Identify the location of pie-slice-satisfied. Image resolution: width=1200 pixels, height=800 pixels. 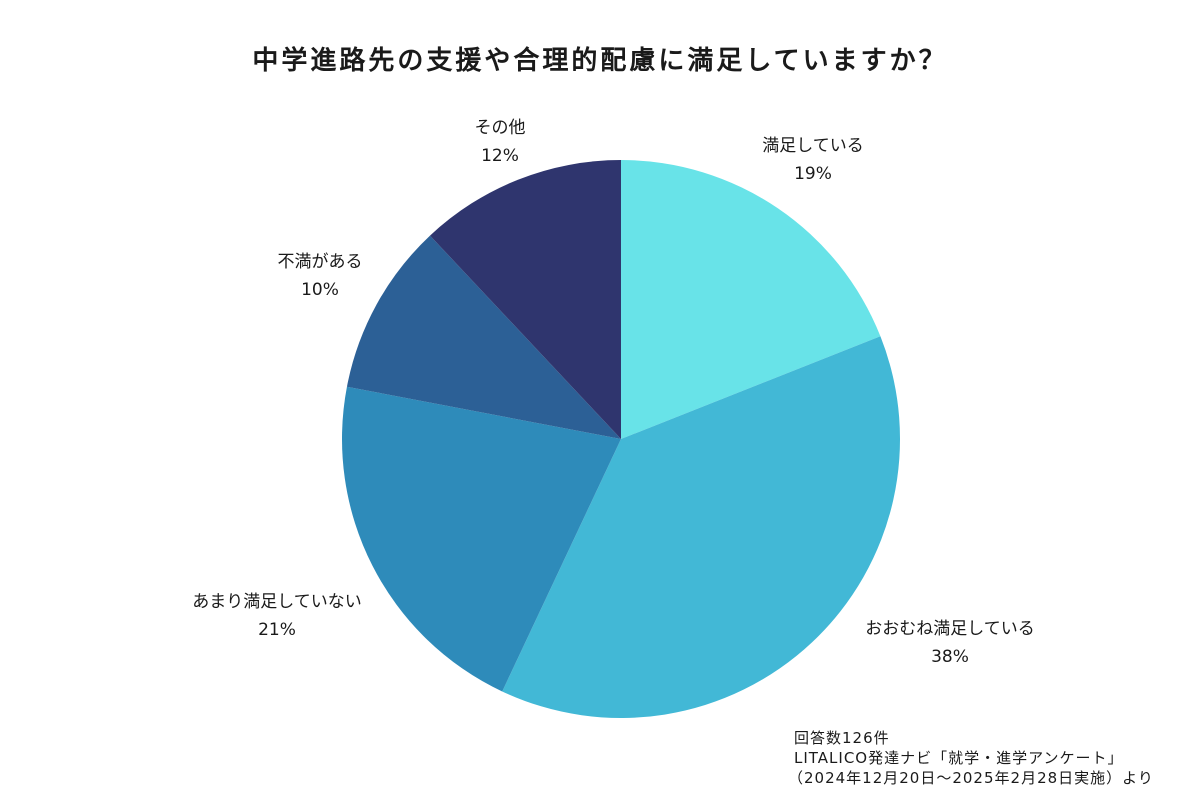
(751, 299).